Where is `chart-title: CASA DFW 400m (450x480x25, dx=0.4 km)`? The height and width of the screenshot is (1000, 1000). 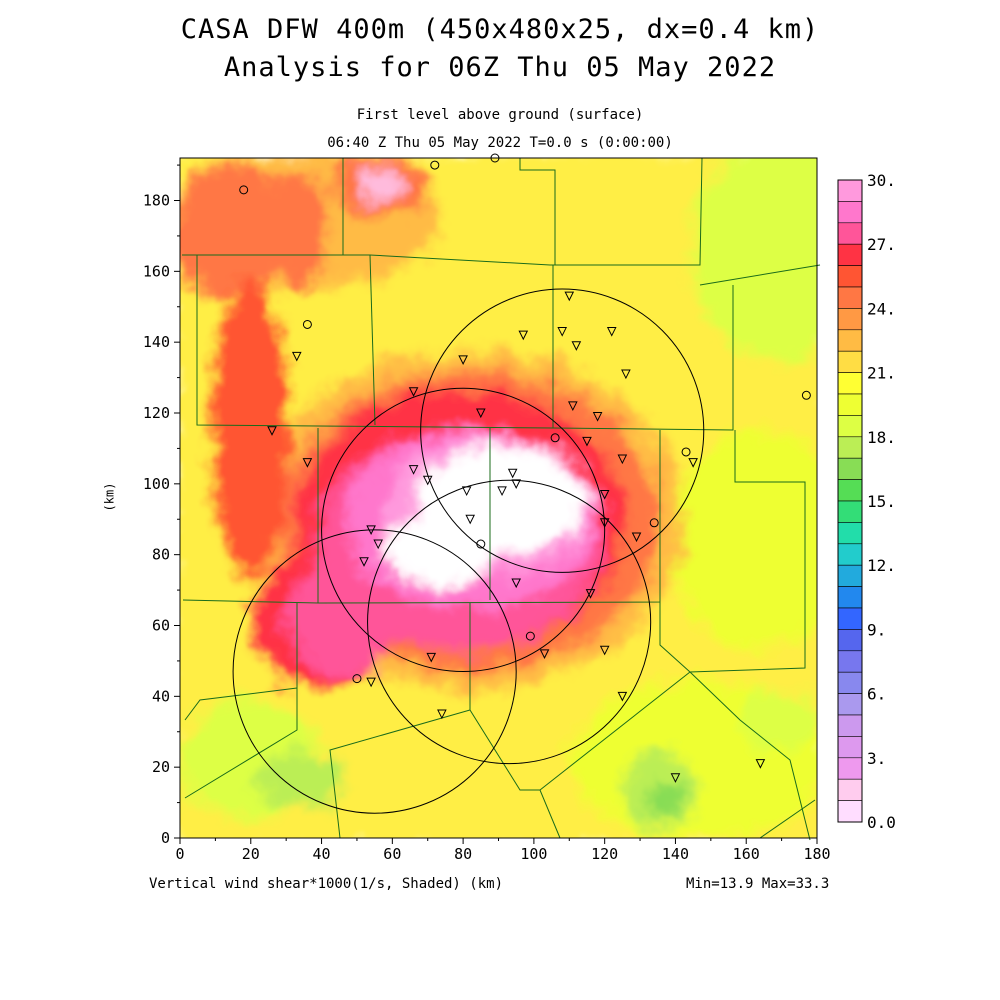
chart-title: CASA DFW 400m (450x480x25, dx=0.4 km) is located at coordinates (500, 29).